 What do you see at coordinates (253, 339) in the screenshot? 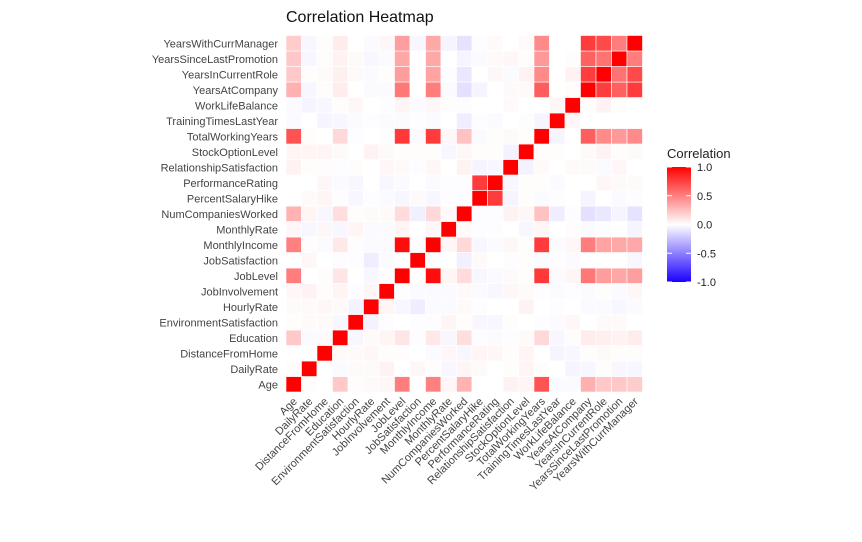
I see `y-tick-label: Education` at bounding box center [253, 339].